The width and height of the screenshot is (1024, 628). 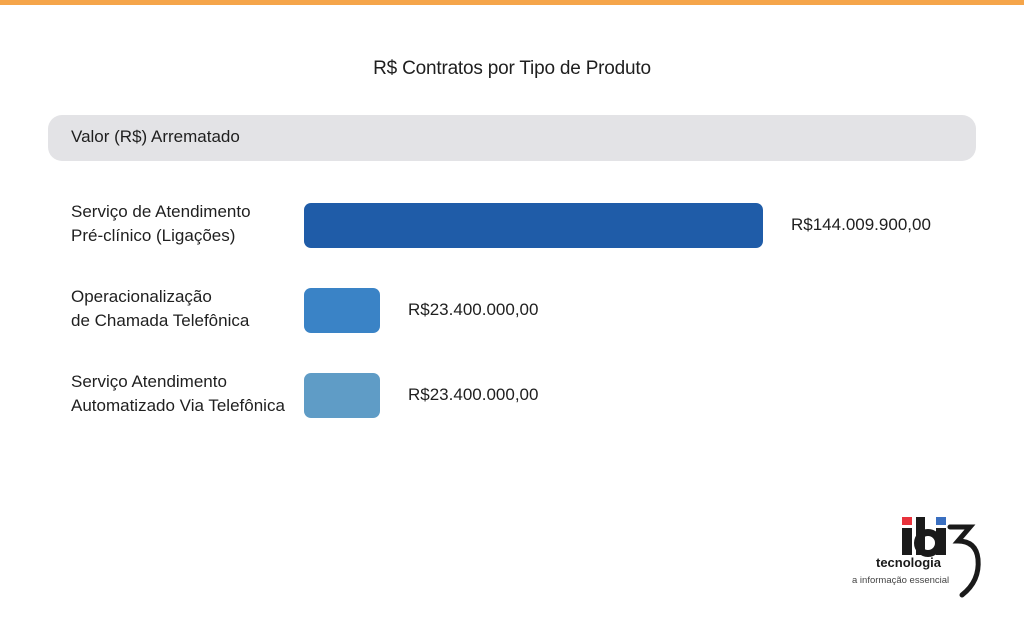 I want to click on logo-tecnologia-text: tecnologia, so click(x=909, y=562).